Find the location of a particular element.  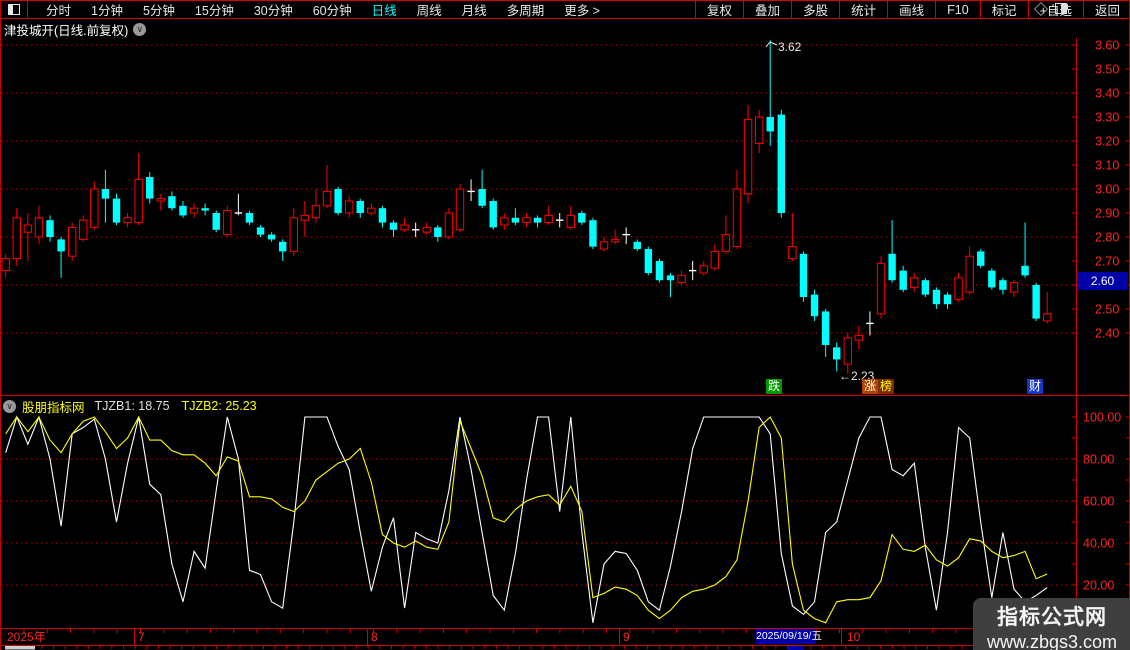

period-tab-2: 5分钟 is located at coordinates (158, 11).